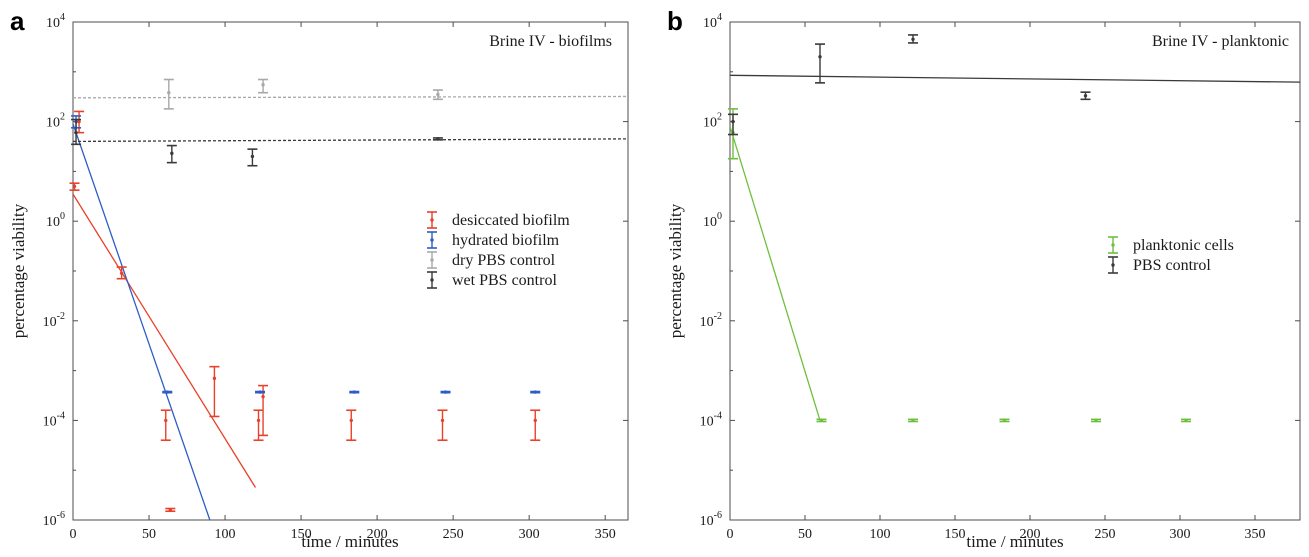 This screenshot has width=1309, height=557. What do you see at coordinates (54, 419) in the screenshot?
I see `y-tick-label-a: 10⁻⁴` at bounding box center [54, 419].